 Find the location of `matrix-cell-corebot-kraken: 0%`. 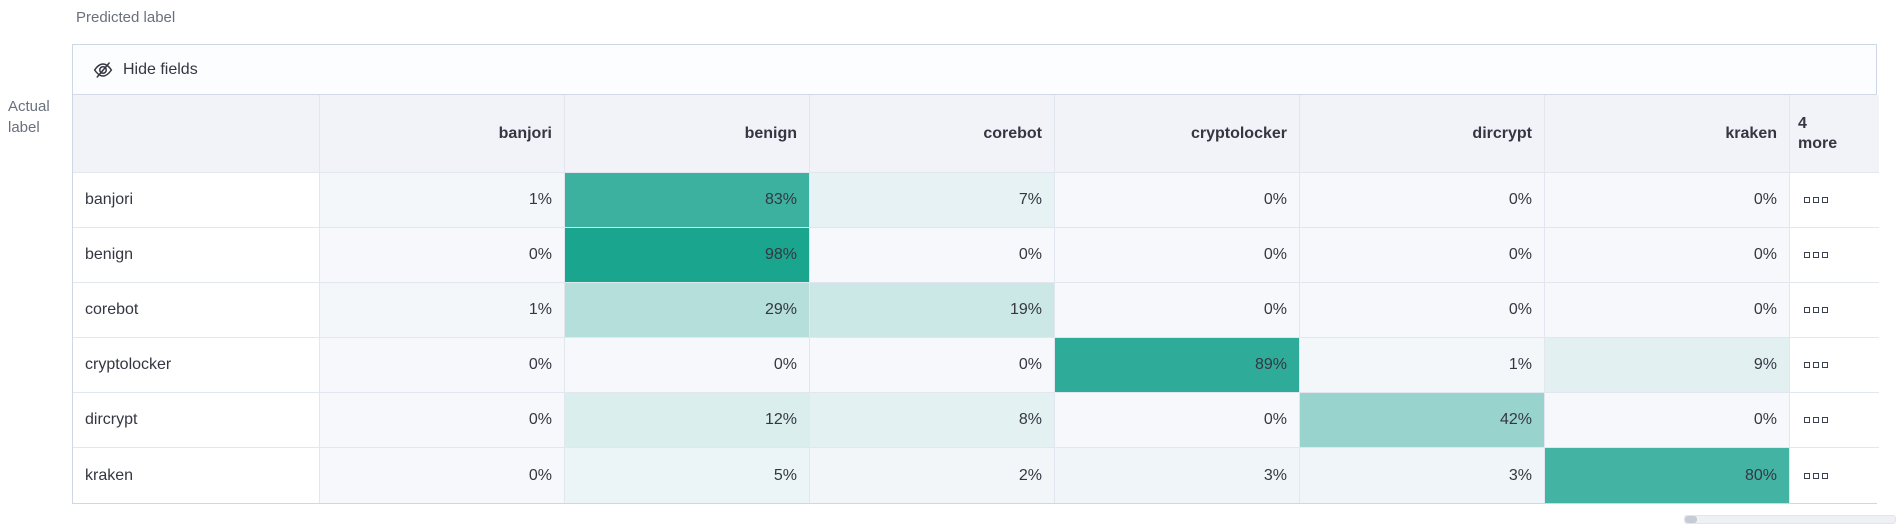

matrix-cell-corebot-kraken: 0% is located at coordinates (1667, 310).